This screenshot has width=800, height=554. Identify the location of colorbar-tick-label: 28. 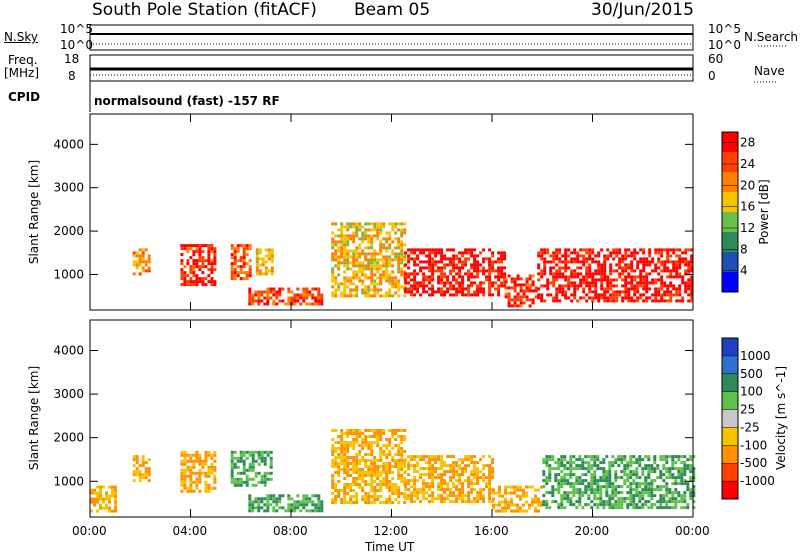
(747, 143).